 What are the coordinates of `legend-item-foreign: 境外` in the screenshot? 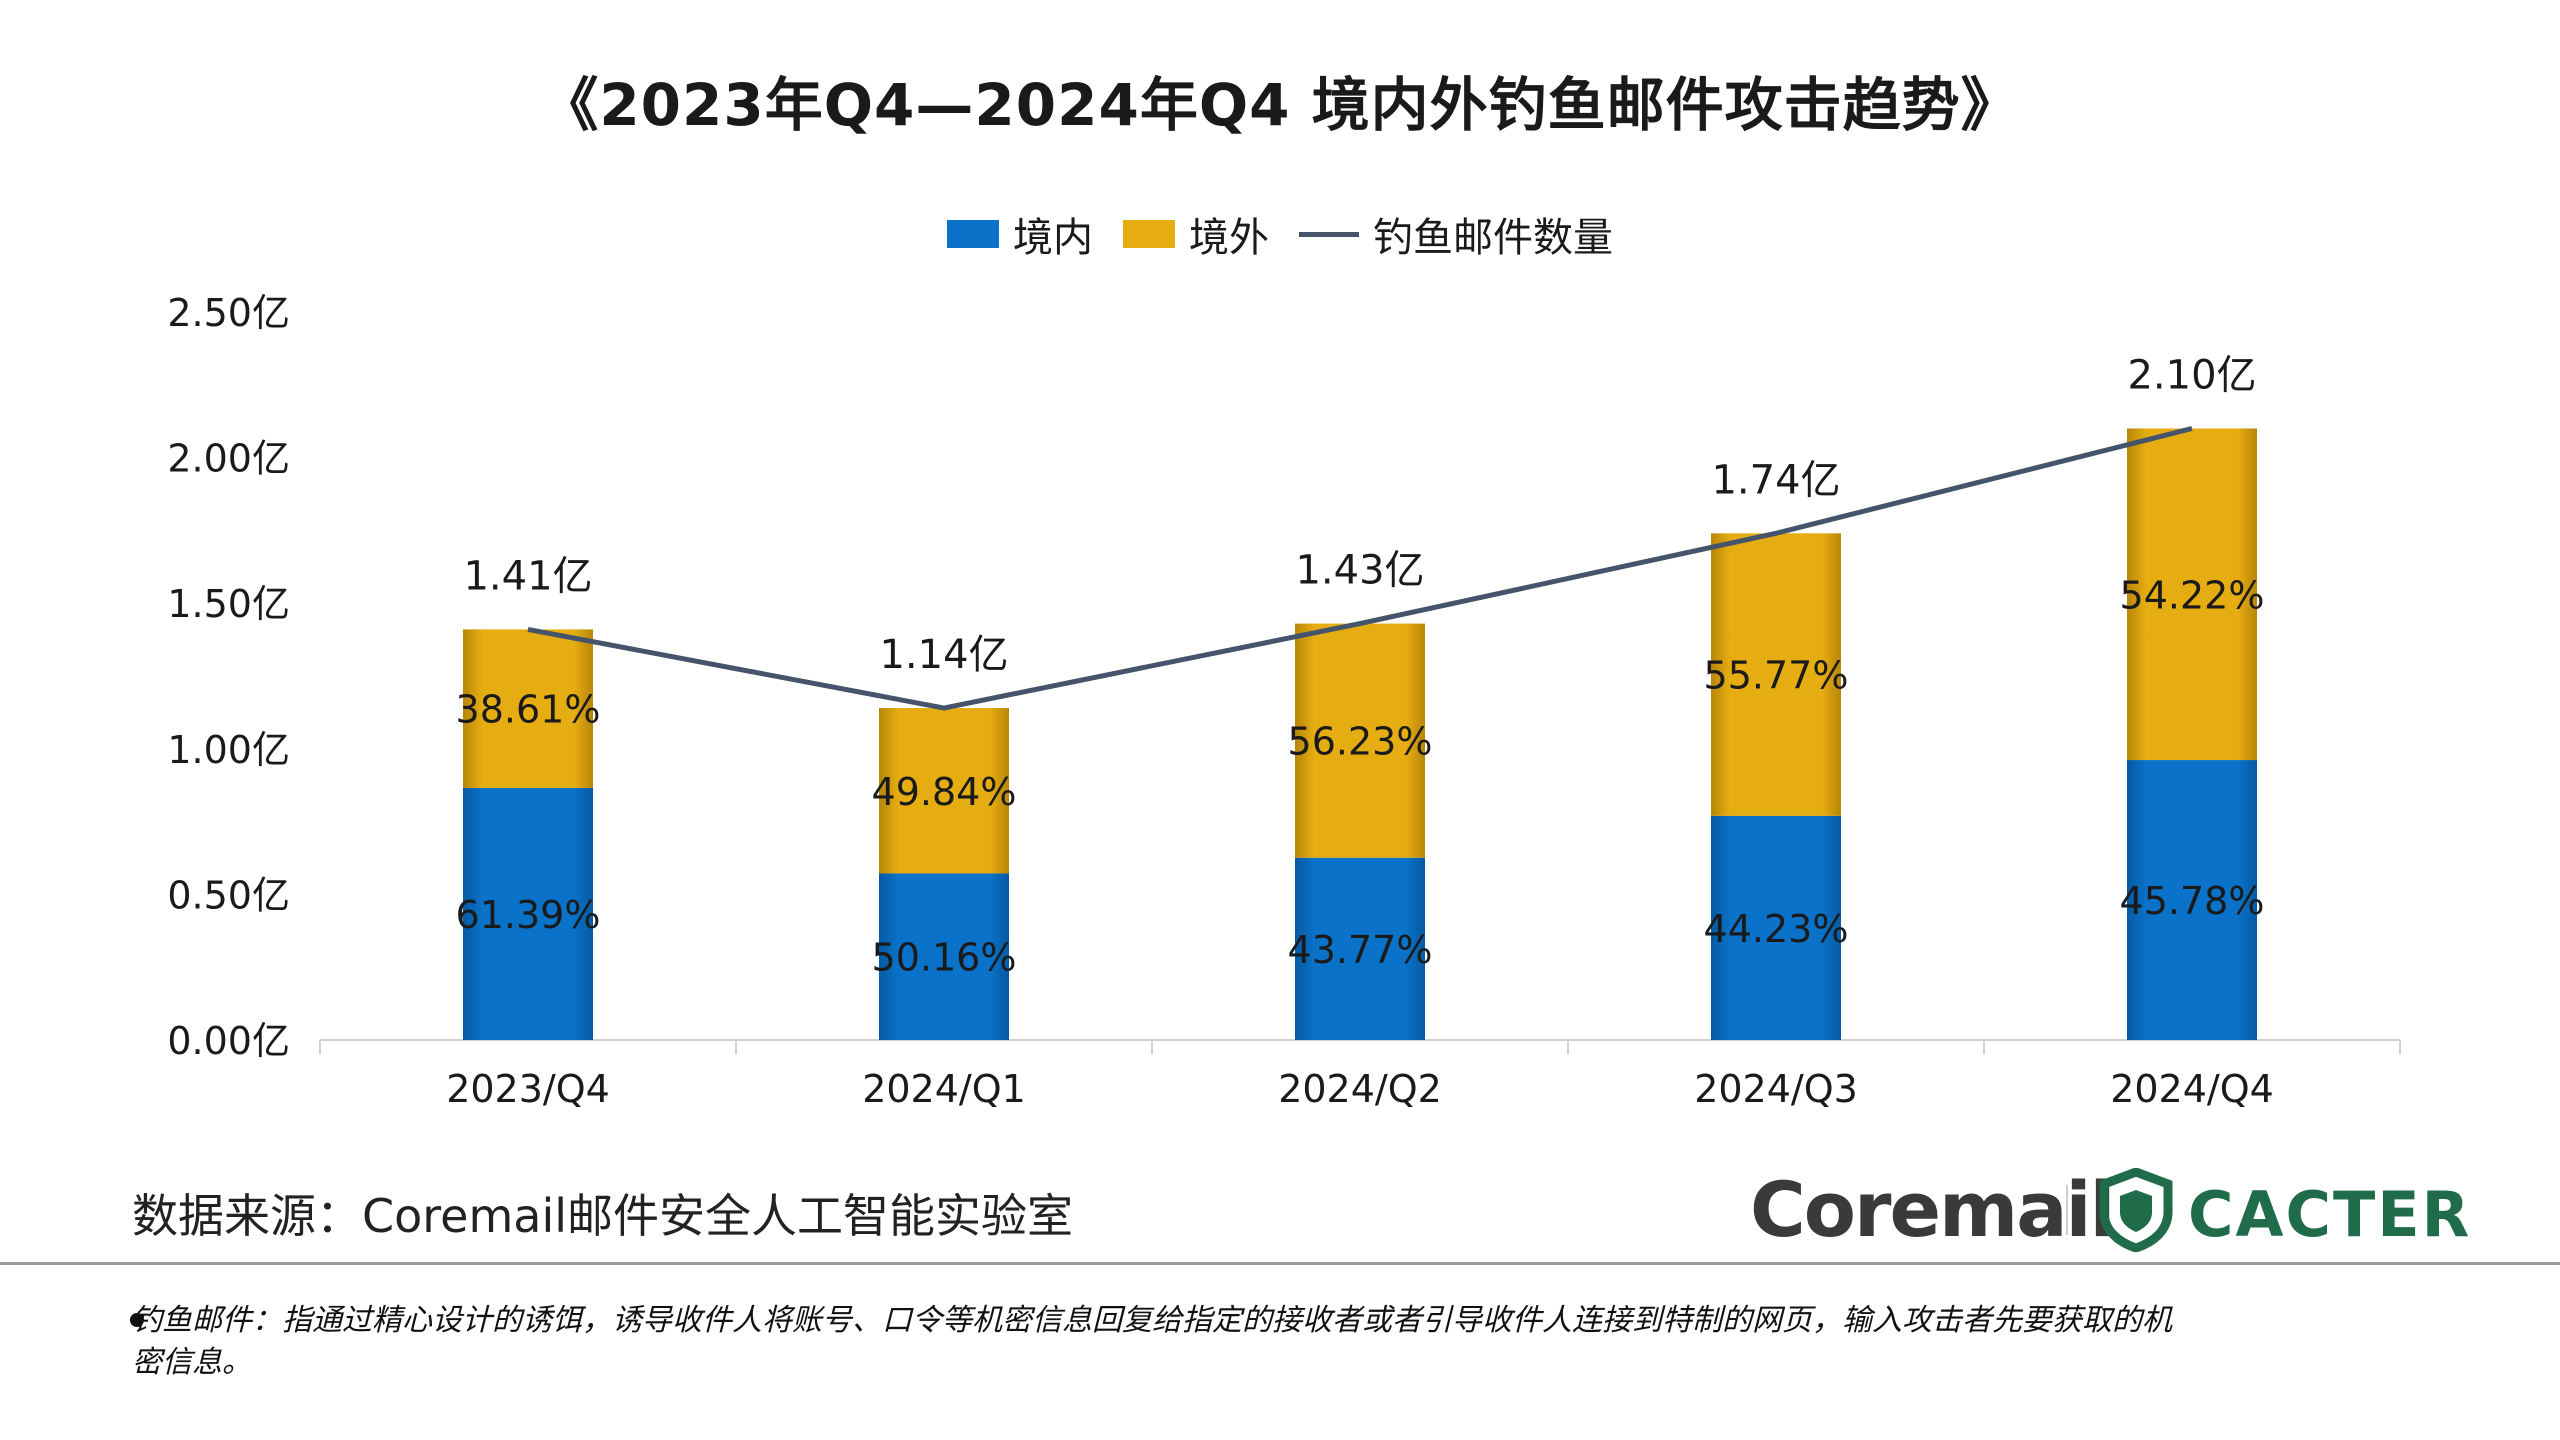 It's located at (1196, 234).